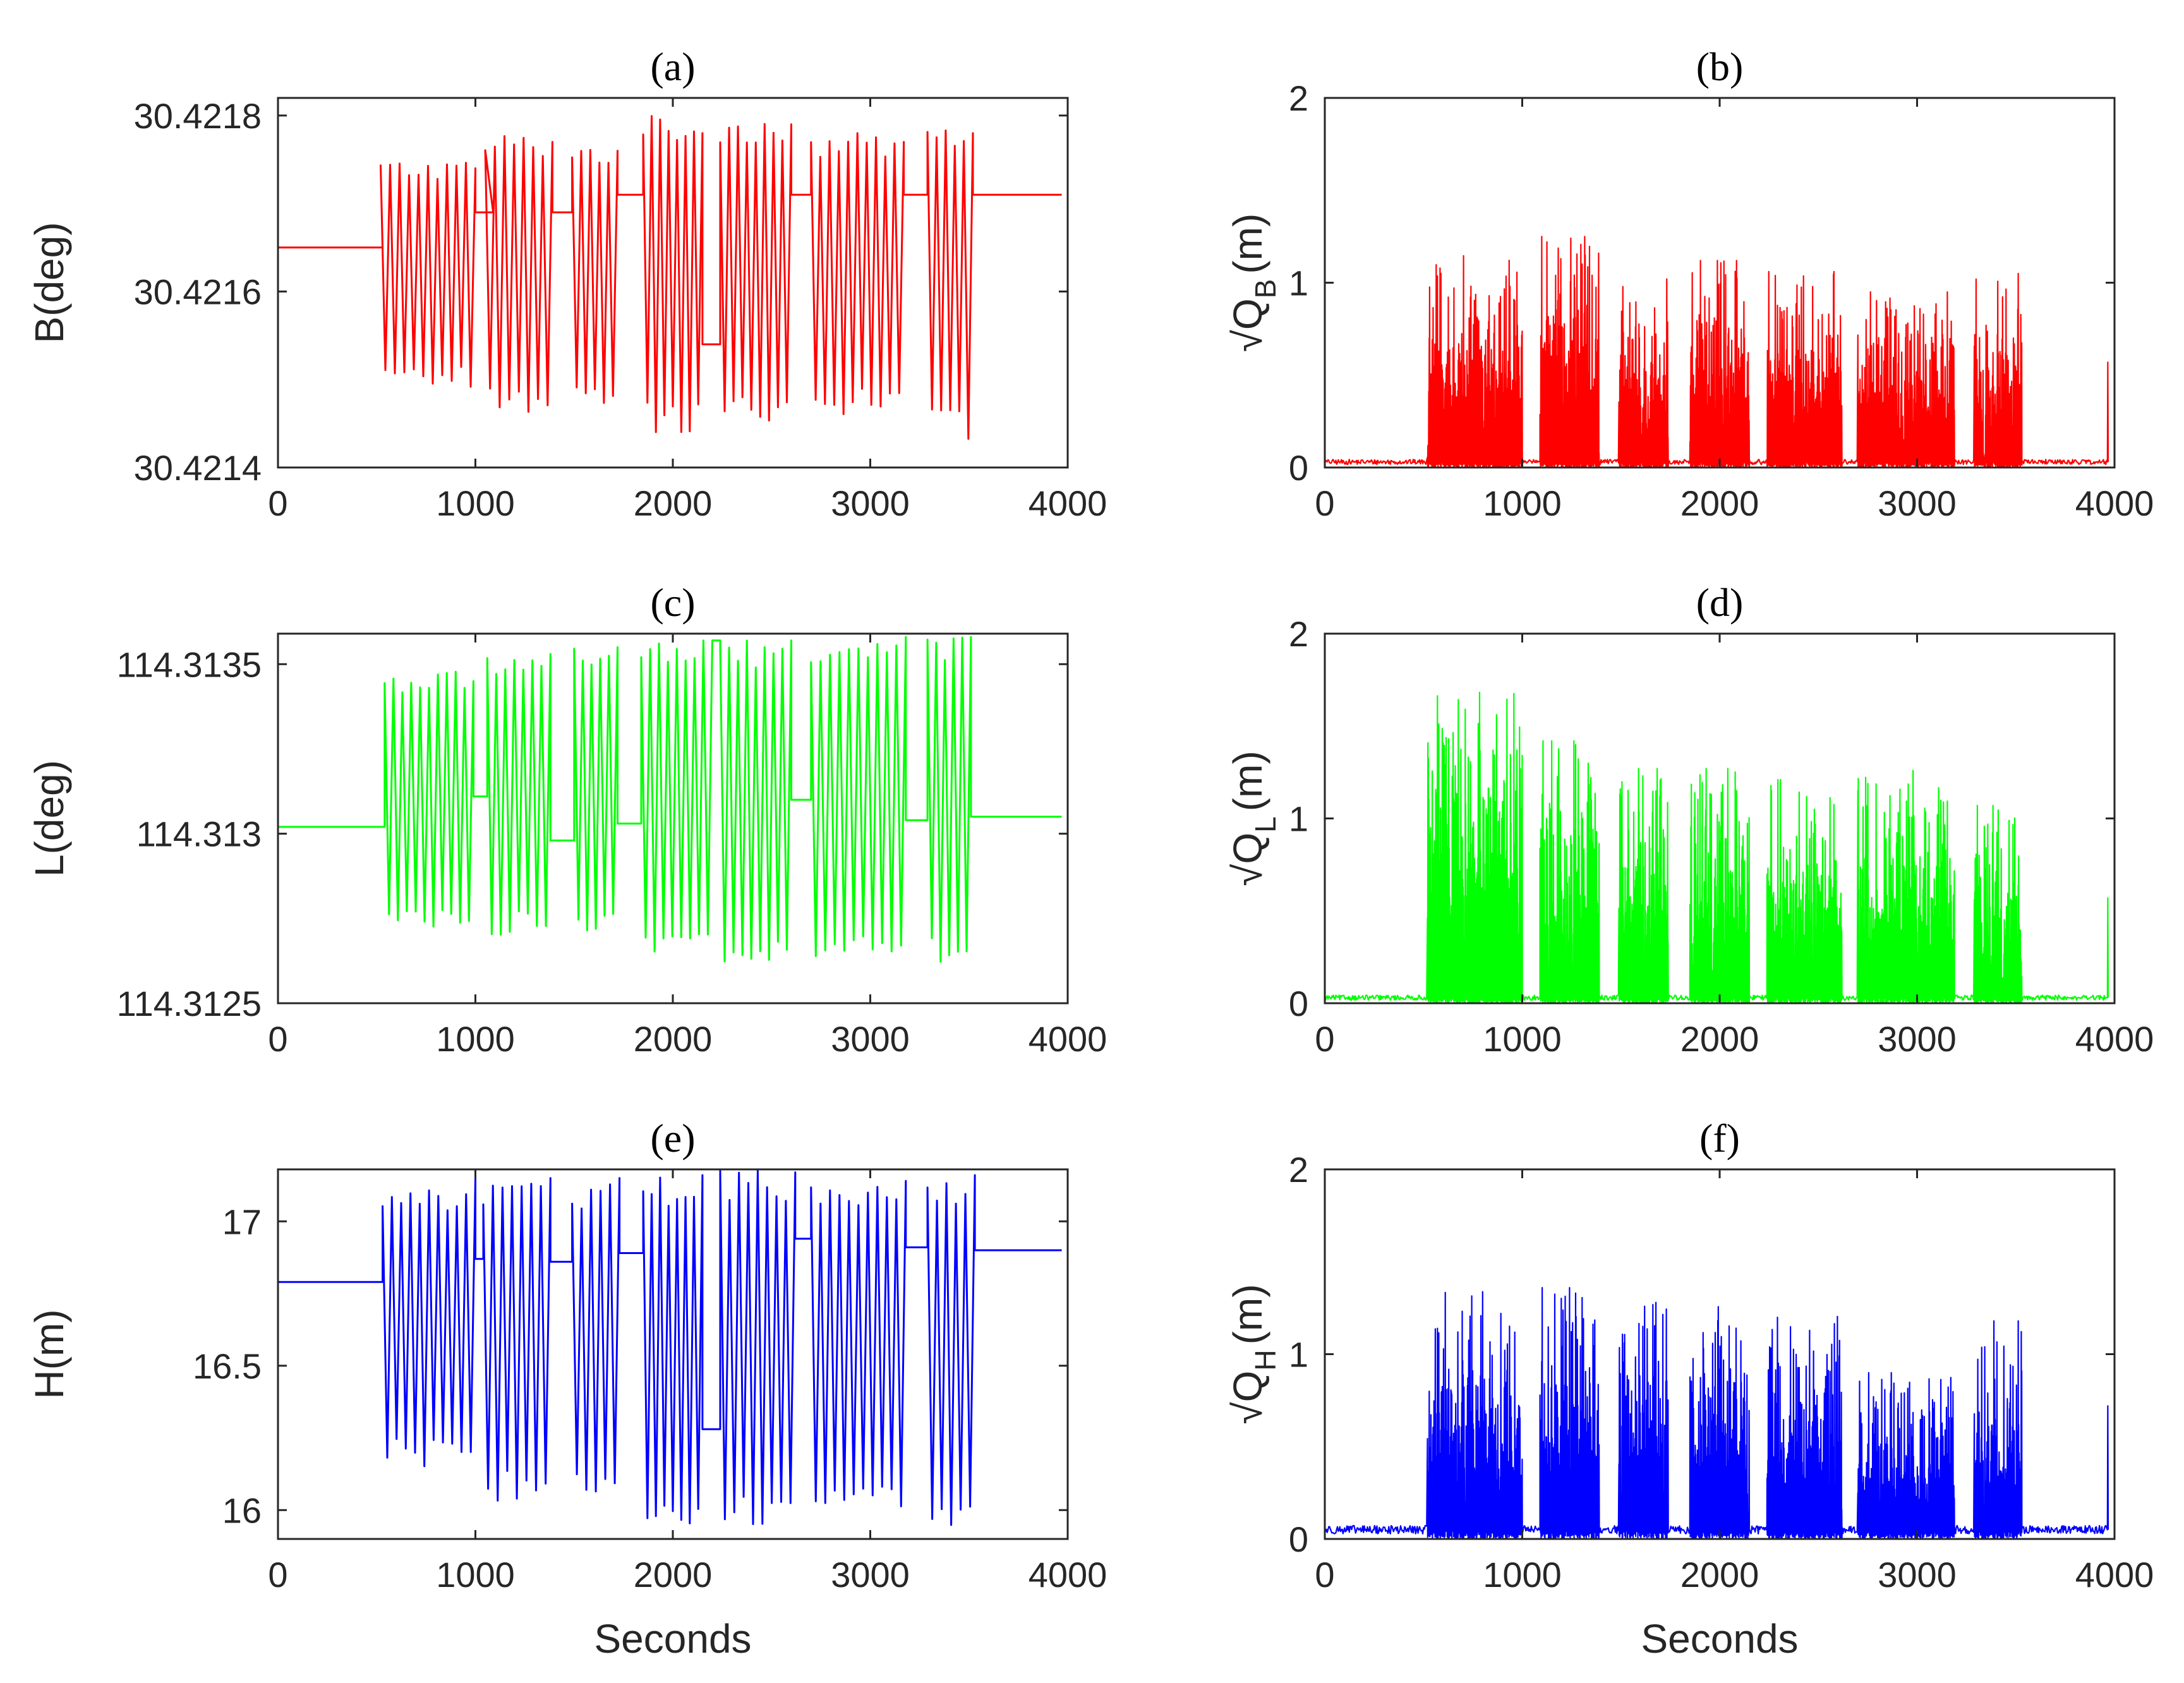 This screenshot has width=2184, height=1683. Describe the element at coordinates (227, 1366) in the screenshot. I see `y-tick-label-e: 16.5` at that location.